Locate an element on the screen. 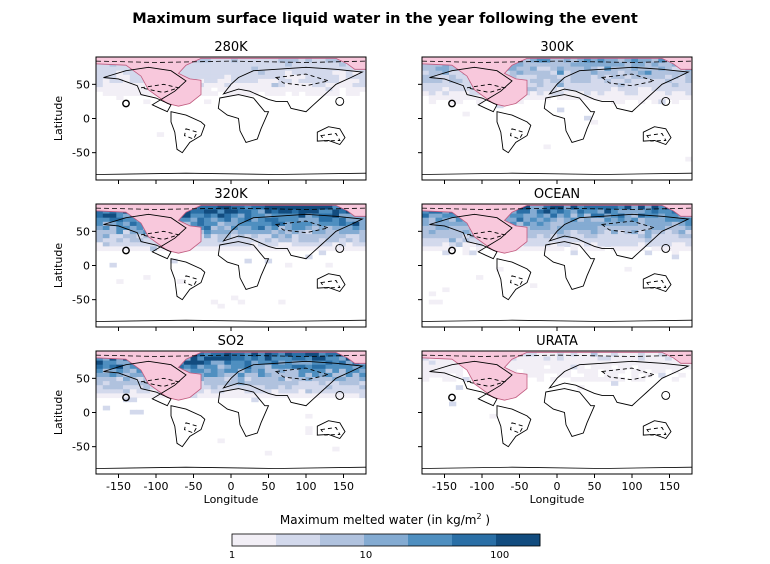 The height and width of the screenshot is (564, 770). x-tick-label: 150 is located at coordinates (343, 486).